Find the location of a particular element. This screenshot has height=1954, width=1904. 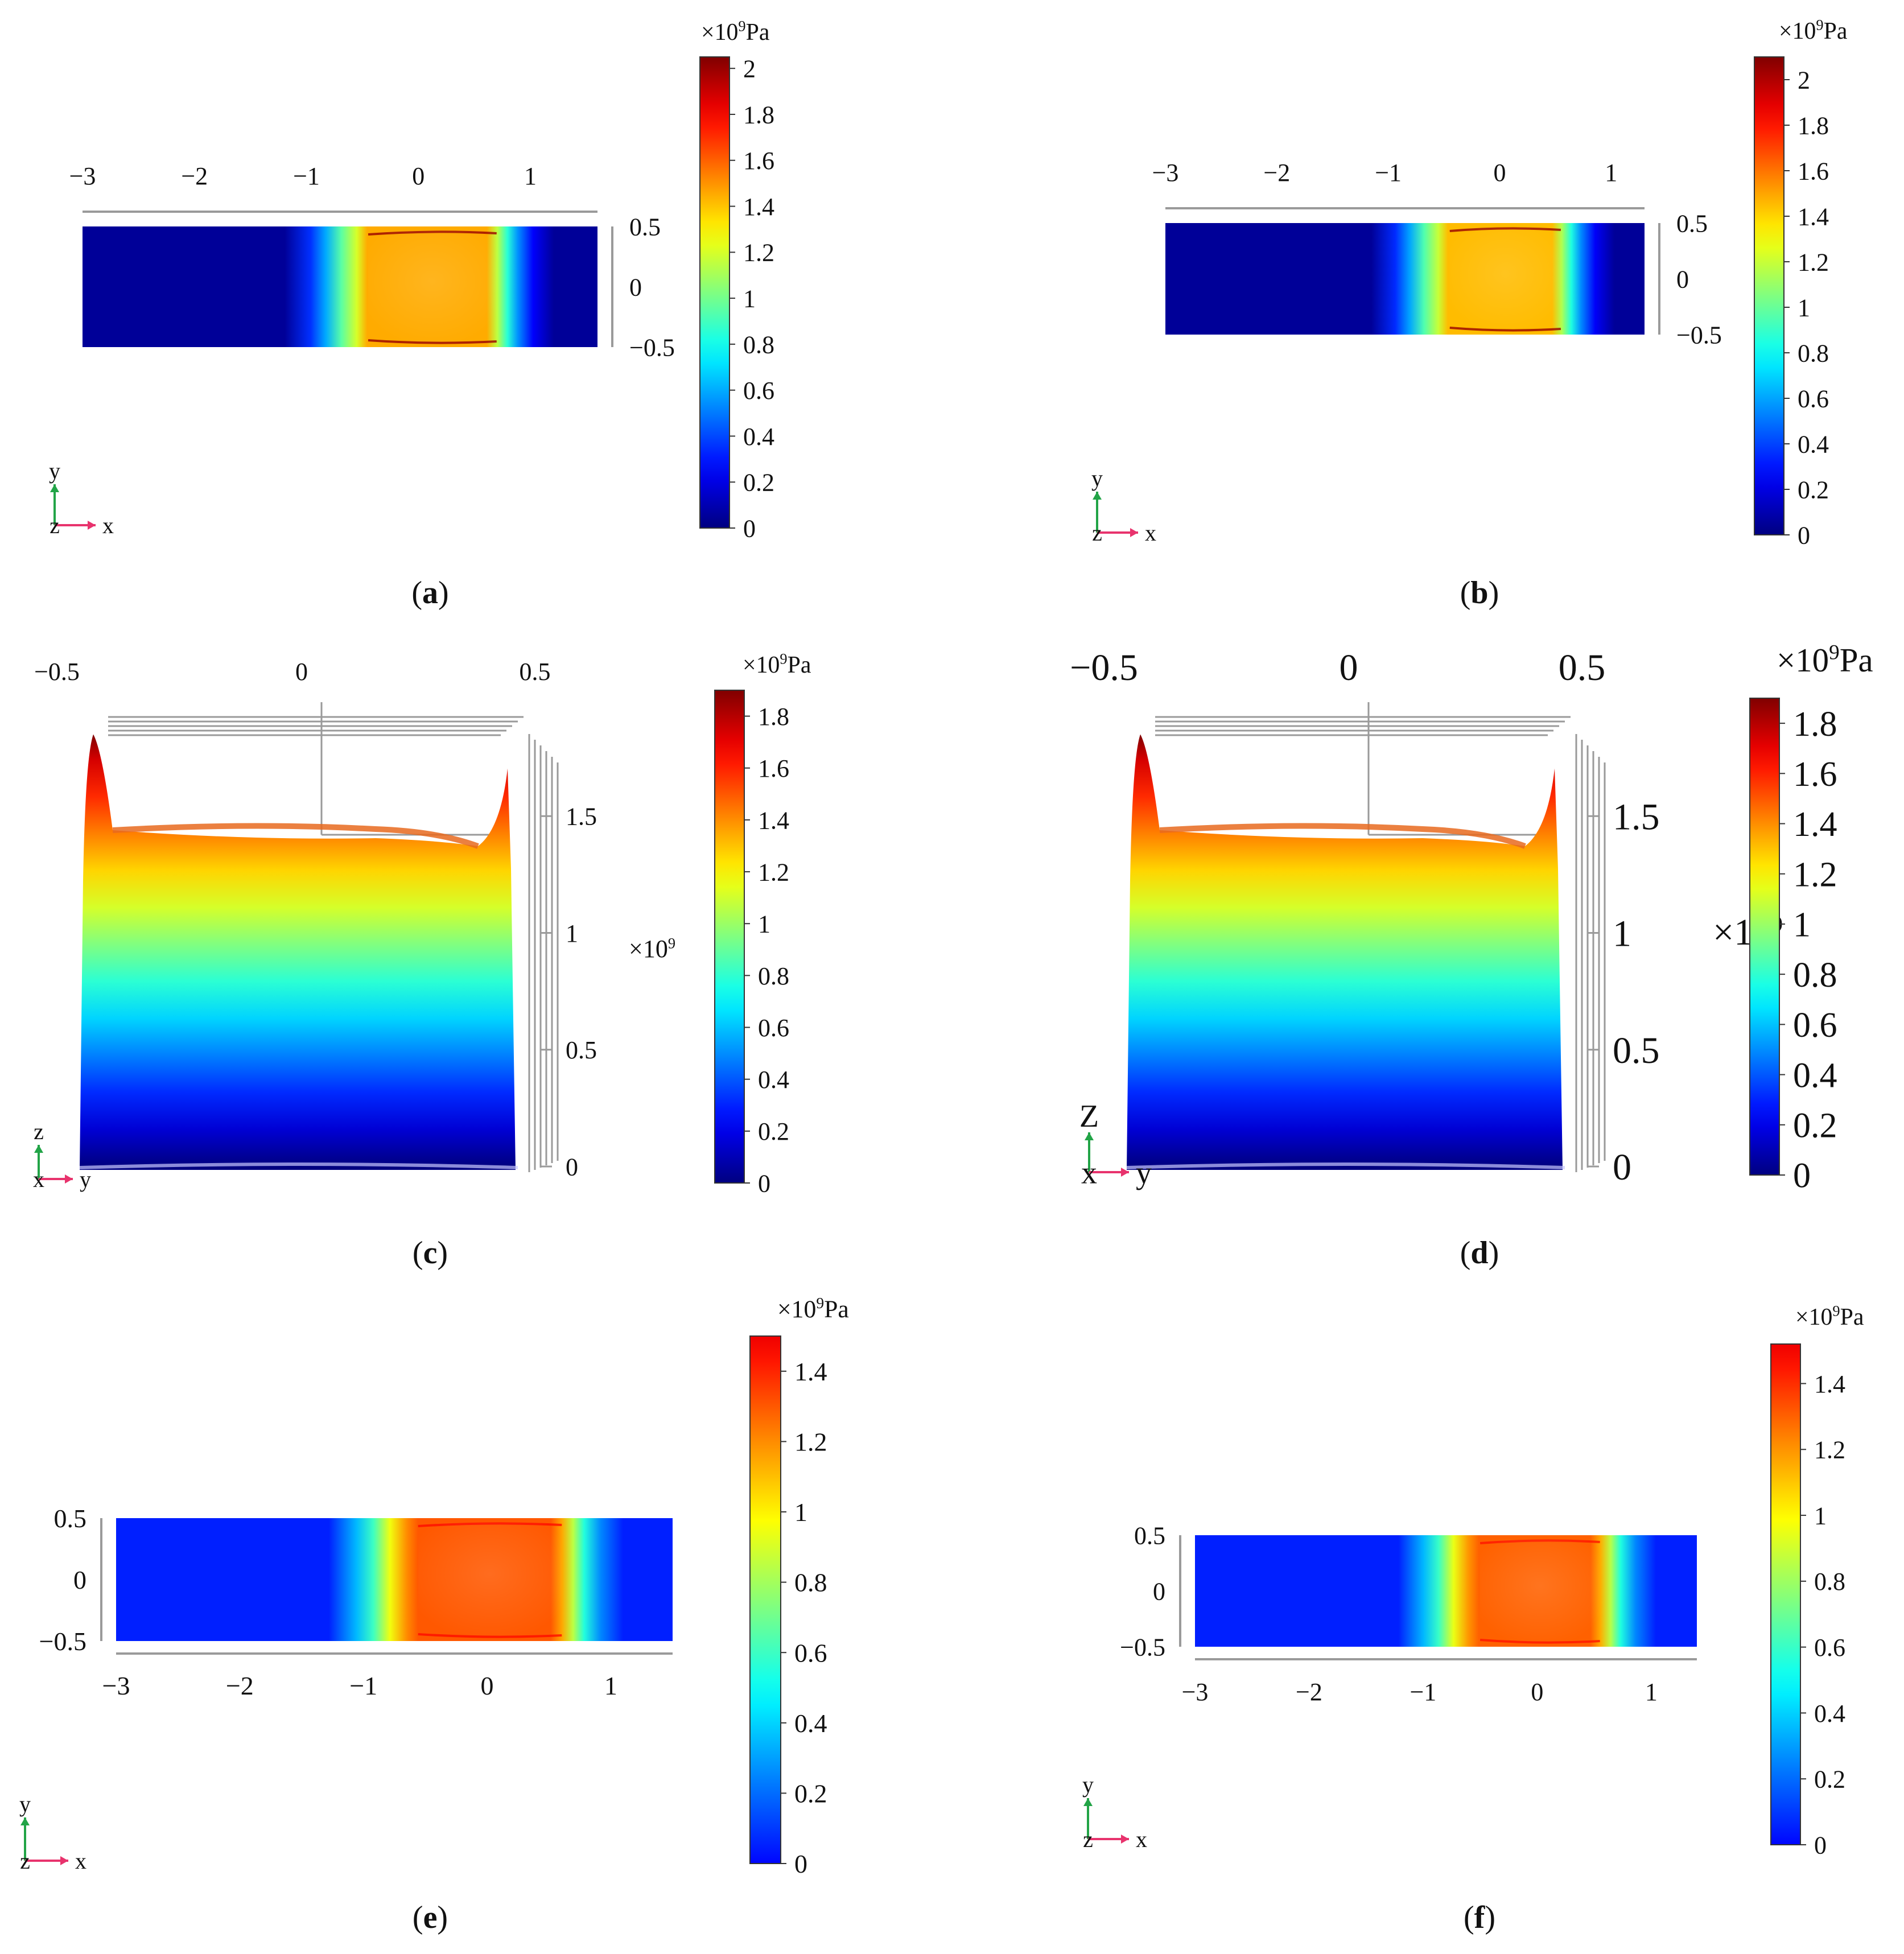

colorbar-scale-f is located at coordinates (1786, 1594).